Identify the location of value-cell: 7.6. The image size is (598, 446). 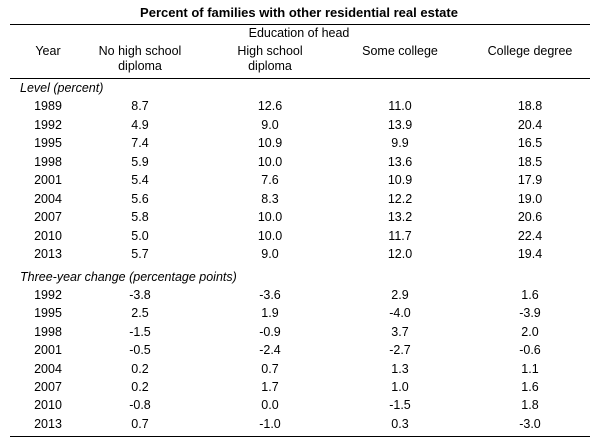
(270, 180).